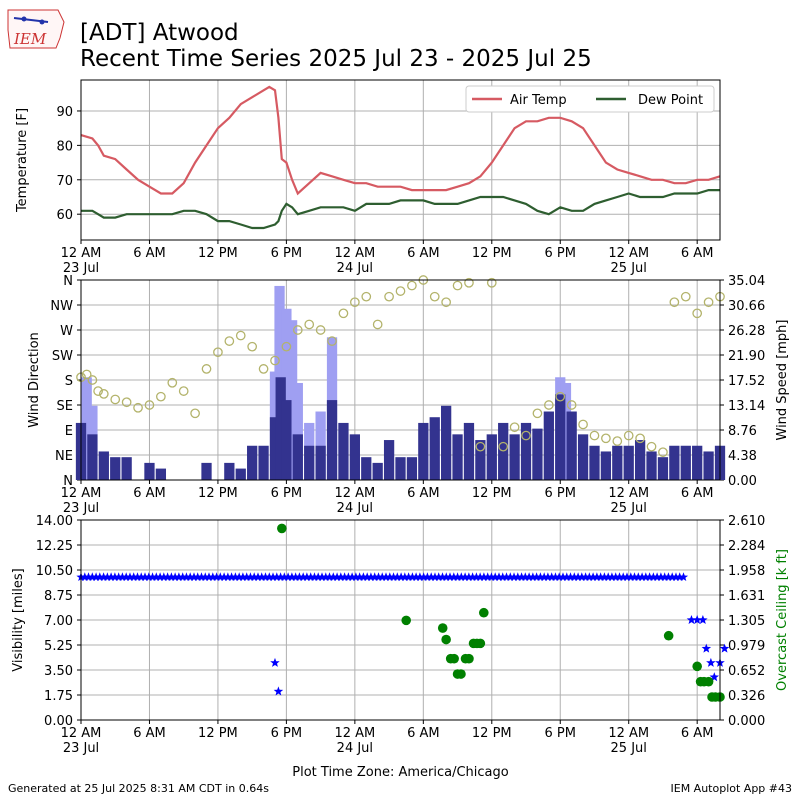  I want to click on x-tick-date: 24 Jul, so click(355, 268).